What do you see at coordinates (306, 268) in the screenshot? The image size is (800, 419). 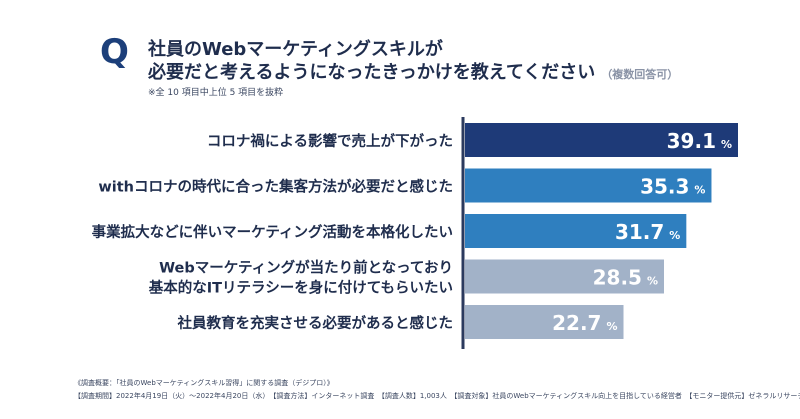 I see `category-label-4-line-1: Webマーケティングが当たり前となっており` at bounding box center [306, 268].